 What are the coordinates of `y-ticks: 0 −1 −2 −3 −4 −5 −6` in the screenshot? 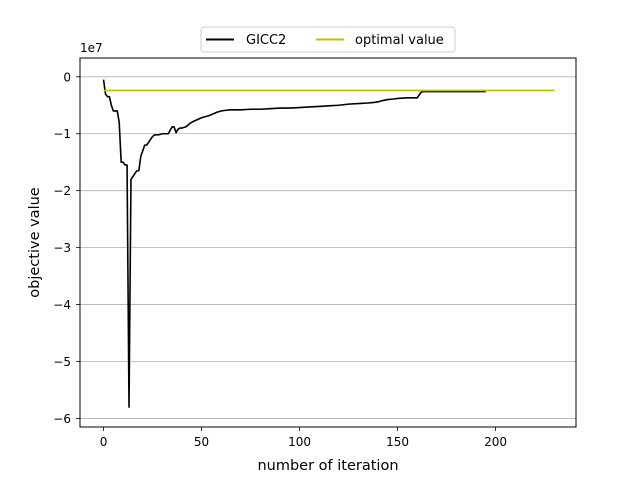 It's located at (66, 248).